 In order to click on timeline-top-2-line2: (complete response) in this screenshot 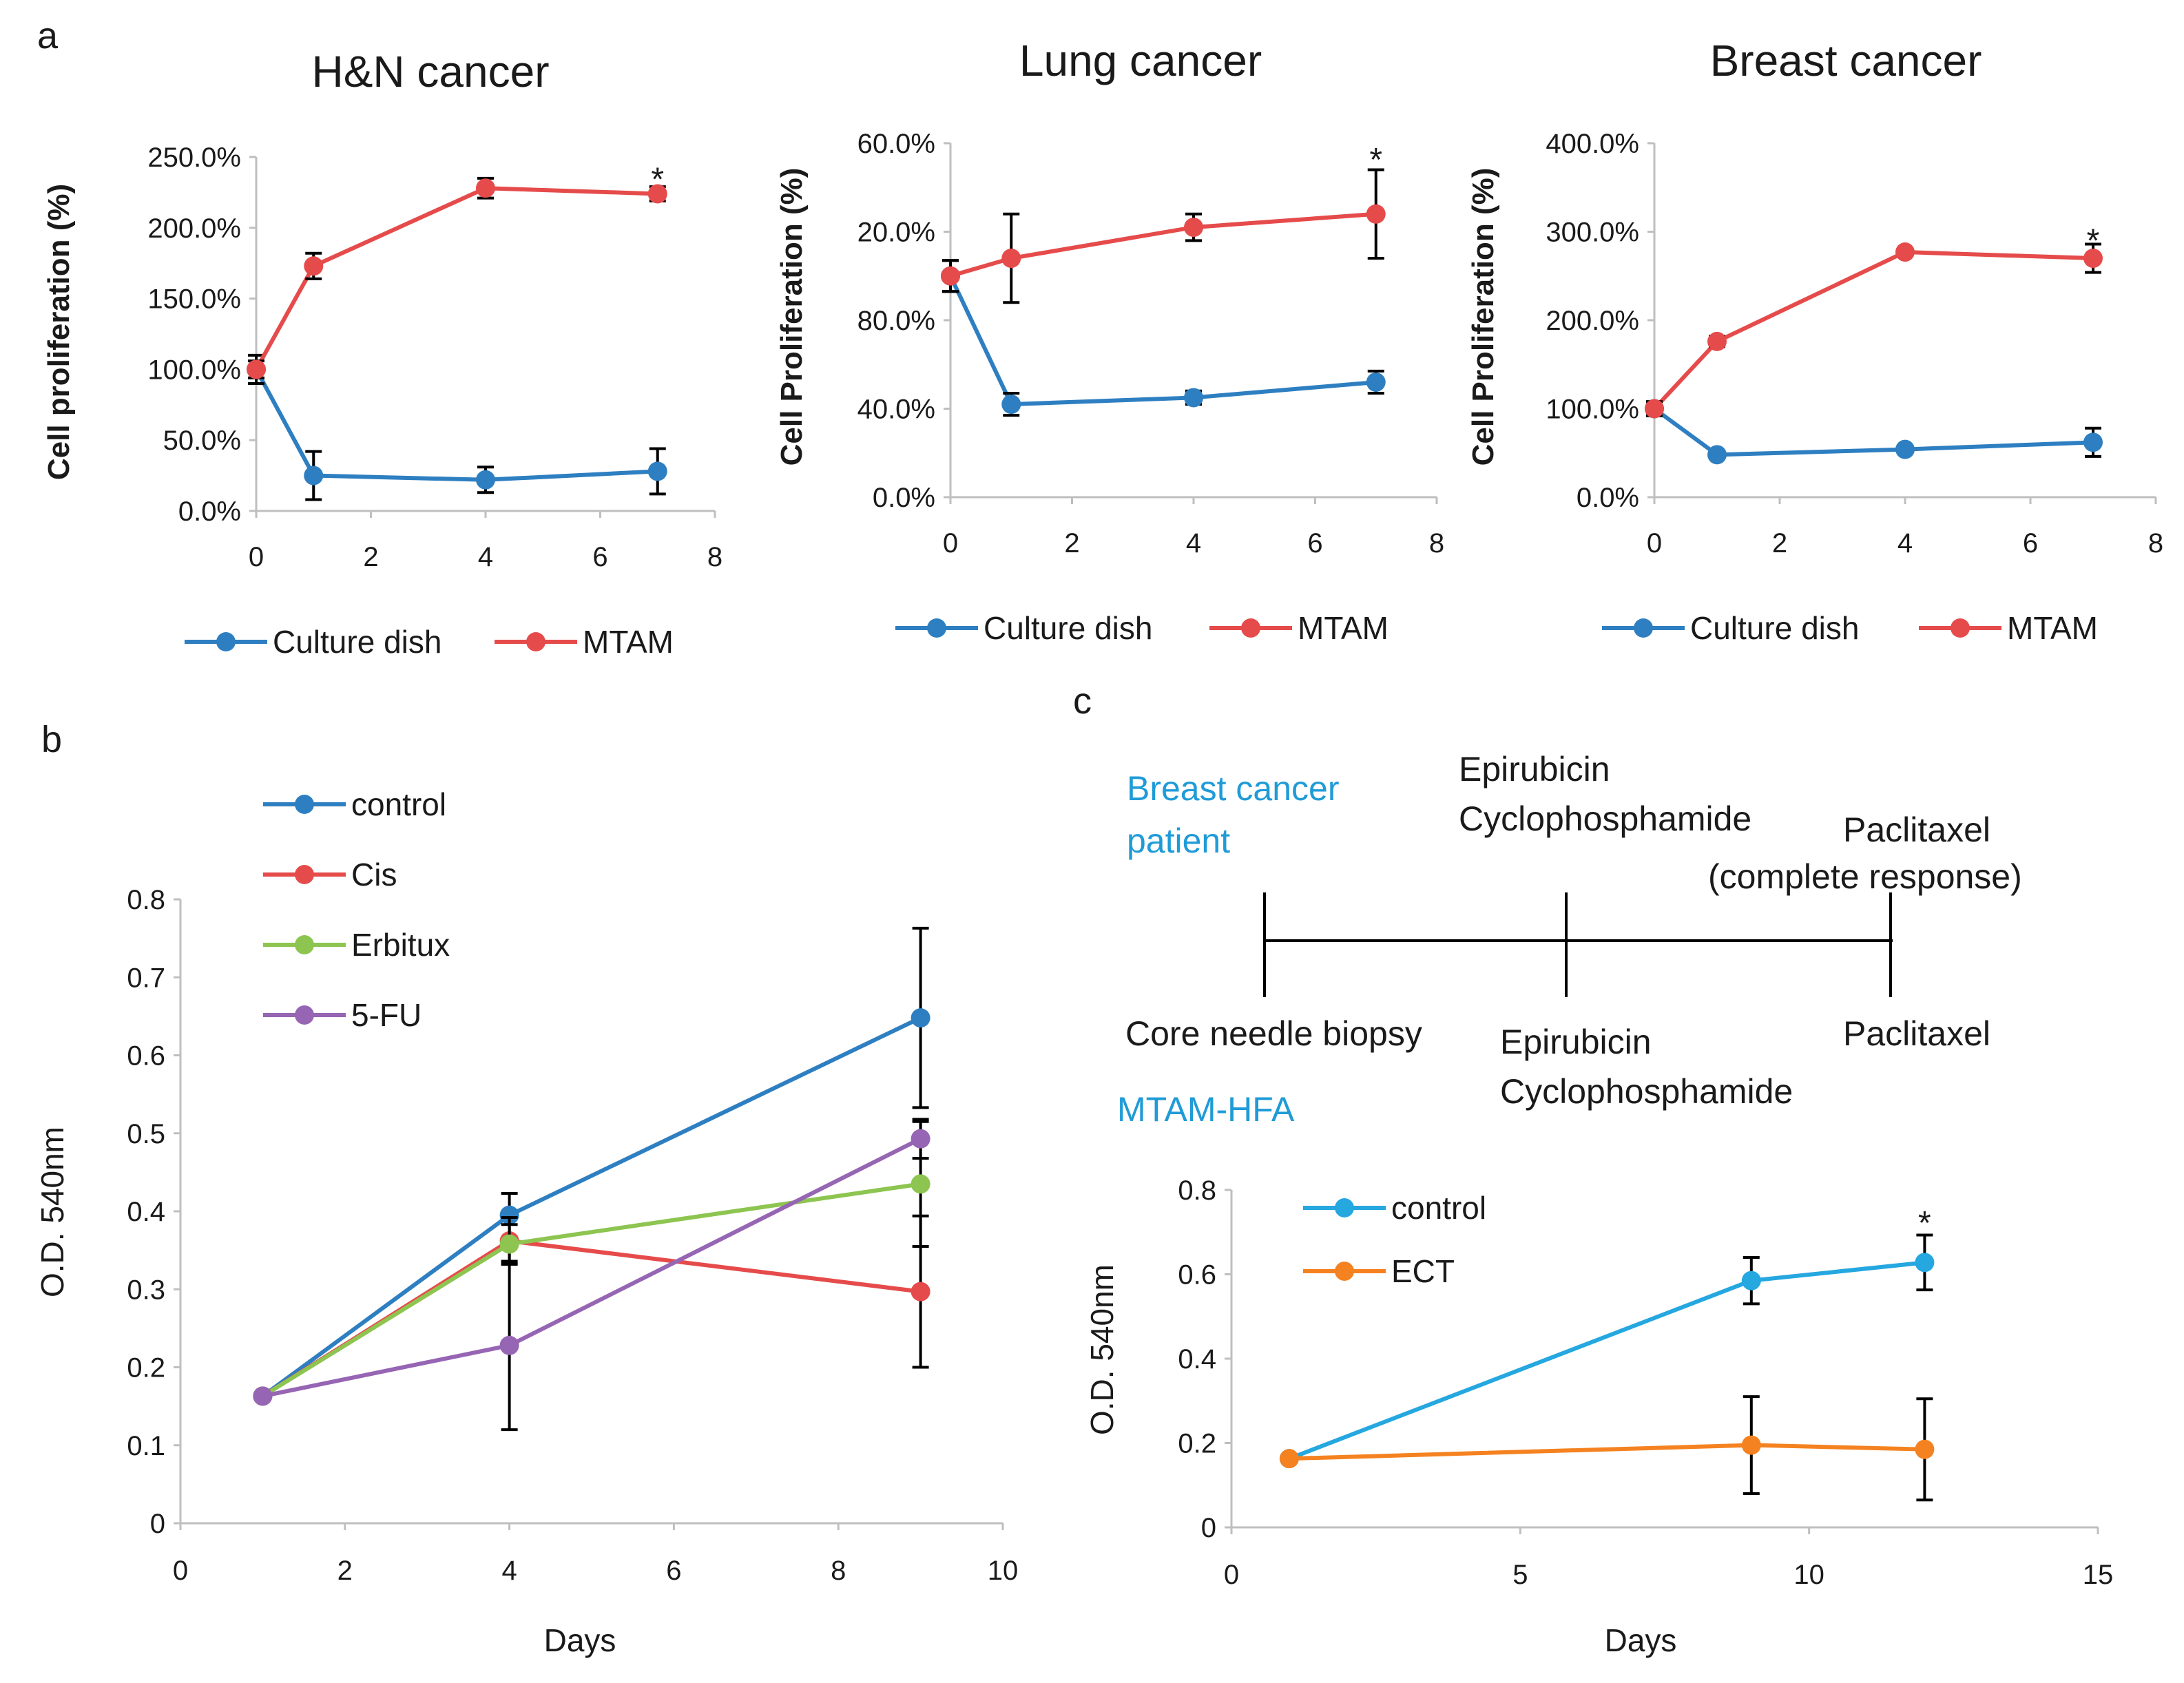, I will do `click(1865, 876)`.